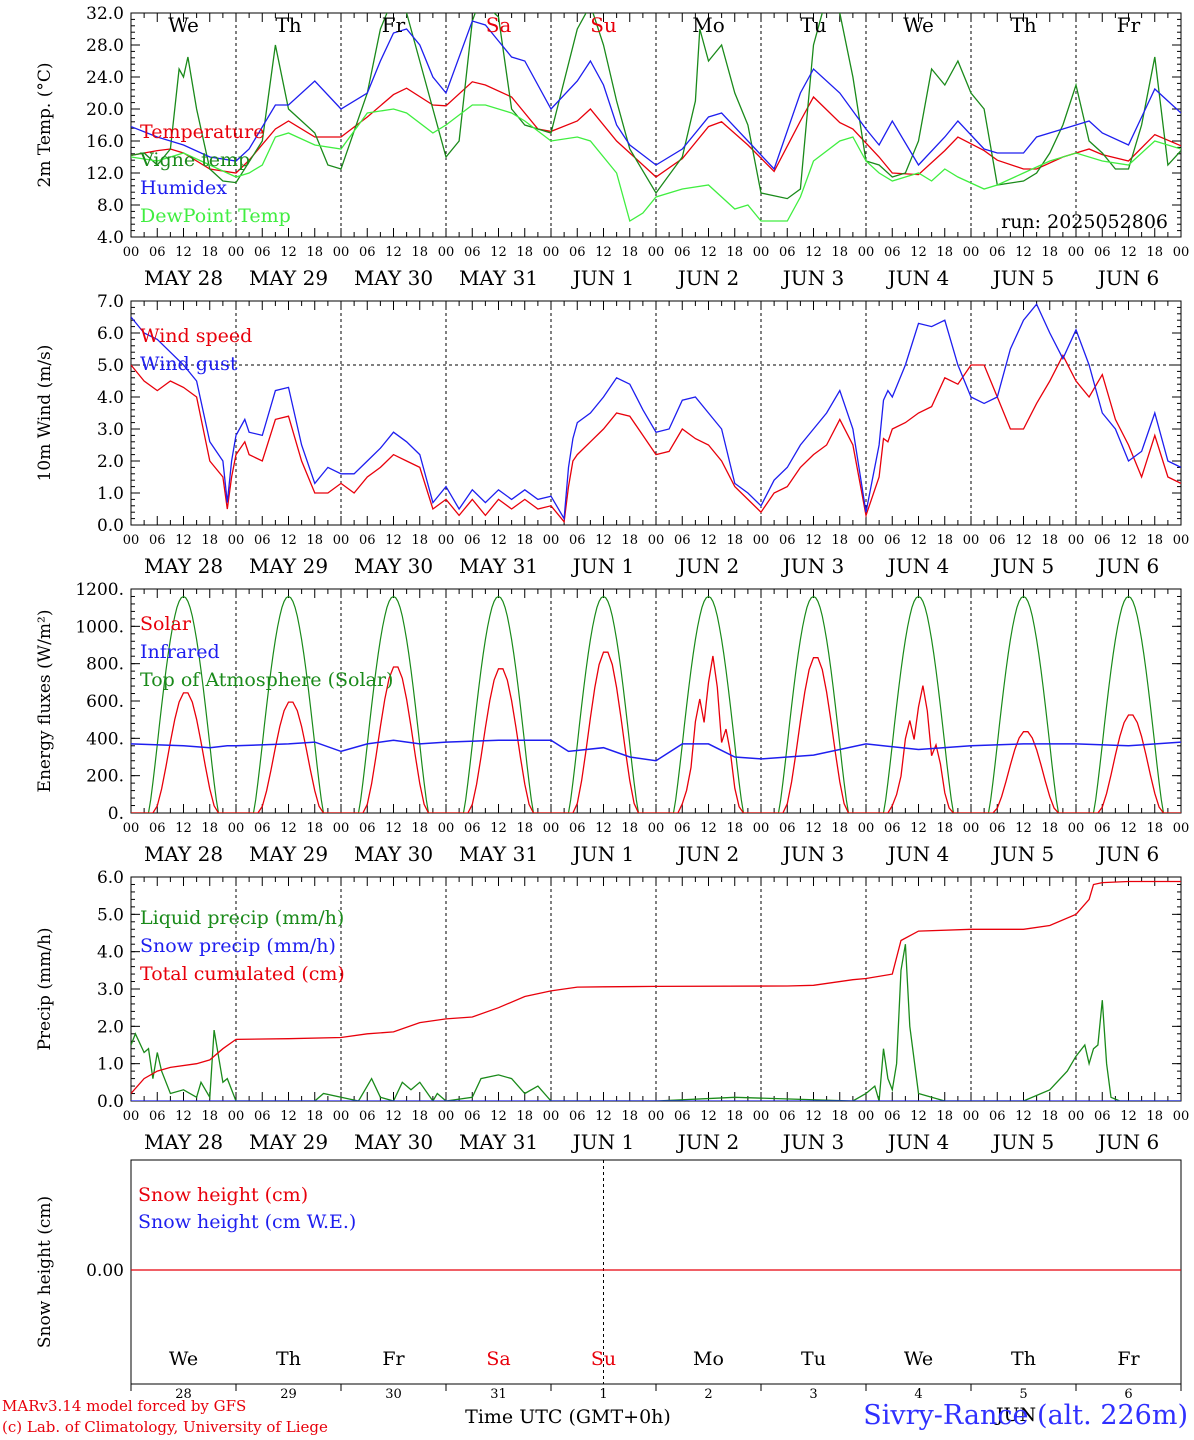 The image size is (1194, 1440). I want to click on series-vigne-temp-line, so click(656, 106).